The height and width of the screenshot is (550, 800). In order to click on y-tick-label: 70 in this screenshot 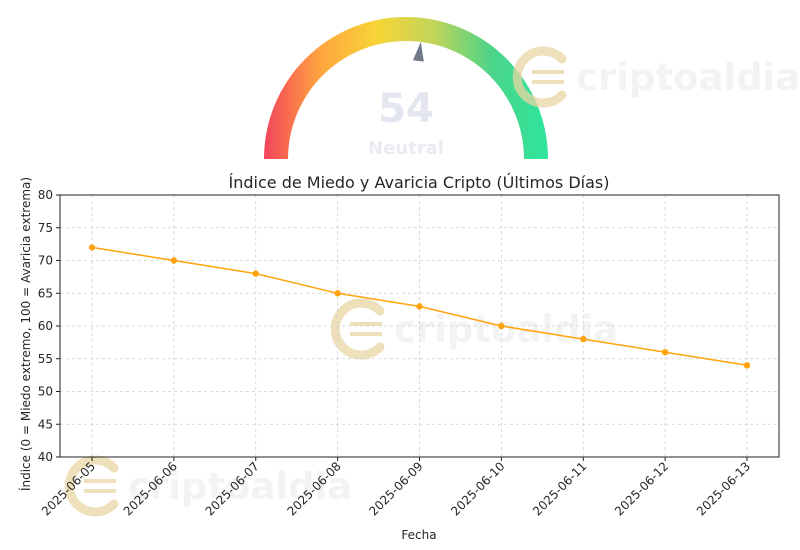, I will do `click(45, 261)`.